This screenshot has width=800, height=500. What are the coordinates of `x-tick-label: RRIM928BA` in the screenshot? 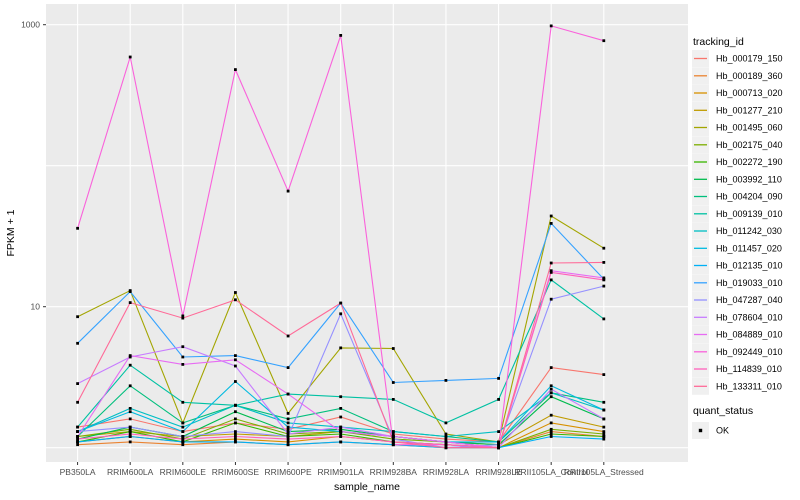 It's located at (394, 472).